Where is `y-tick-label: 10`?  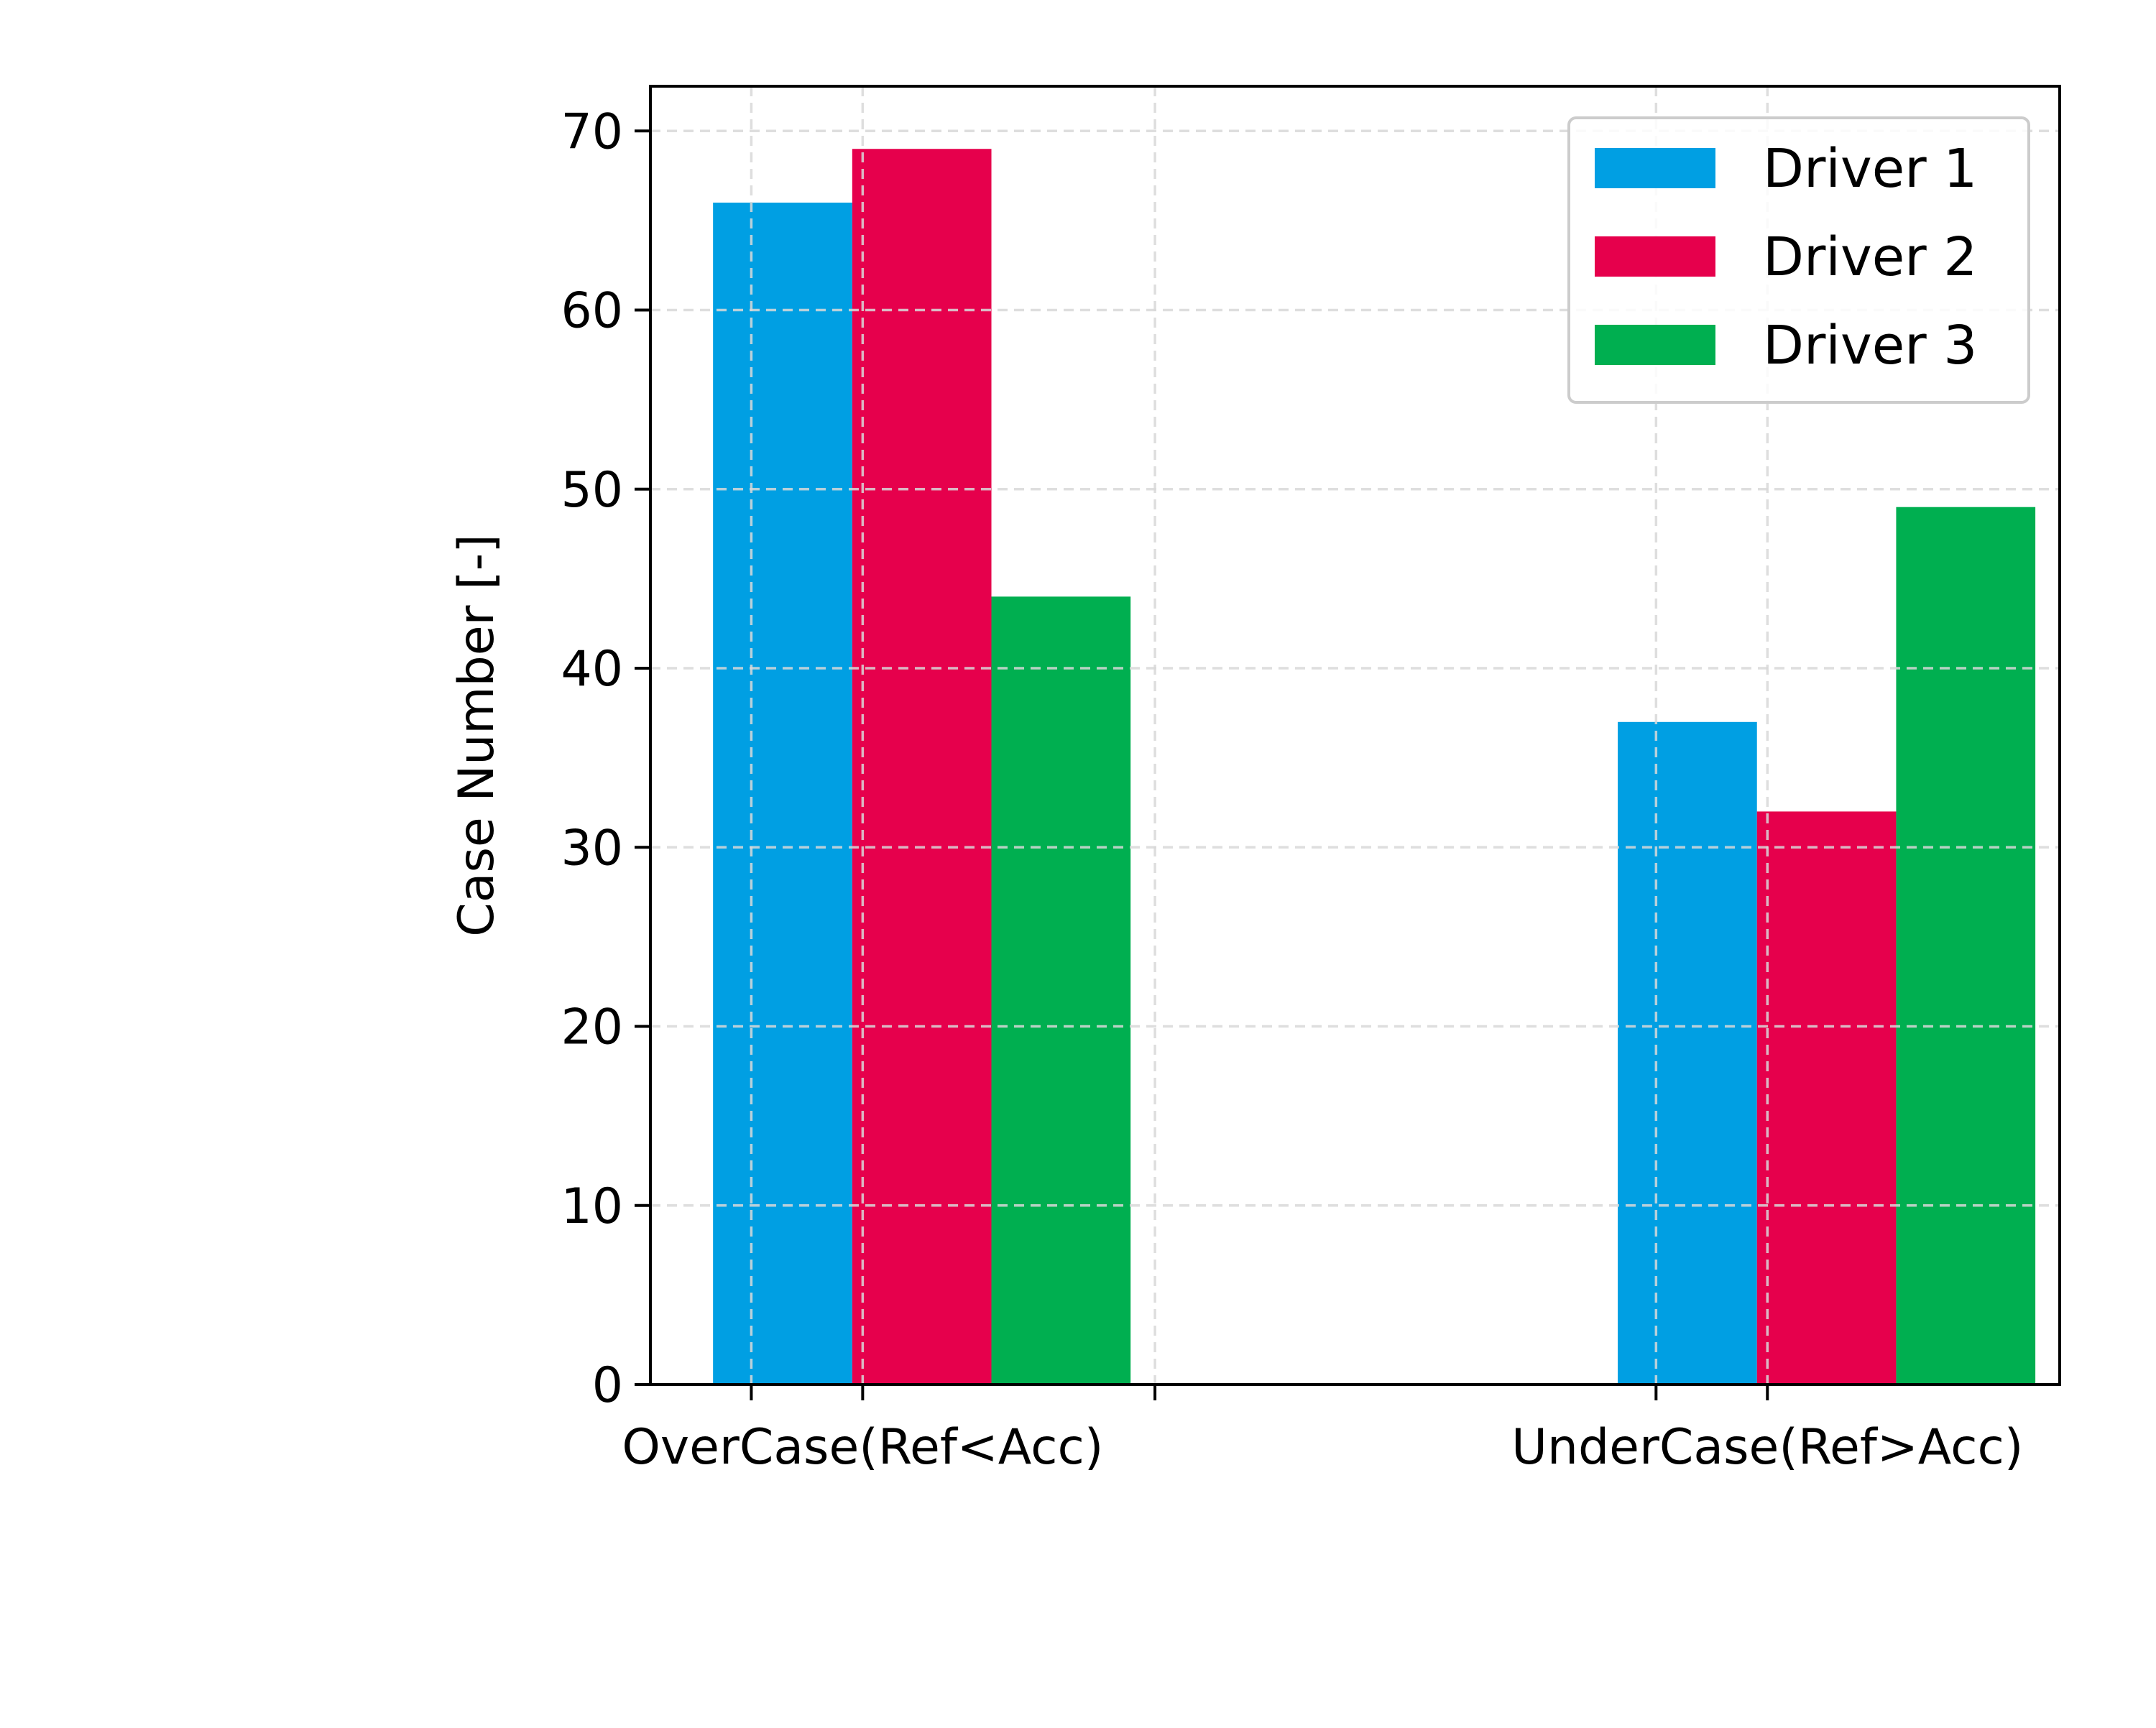 y-tick-label: 10 is located at coordinates (592, 1207).